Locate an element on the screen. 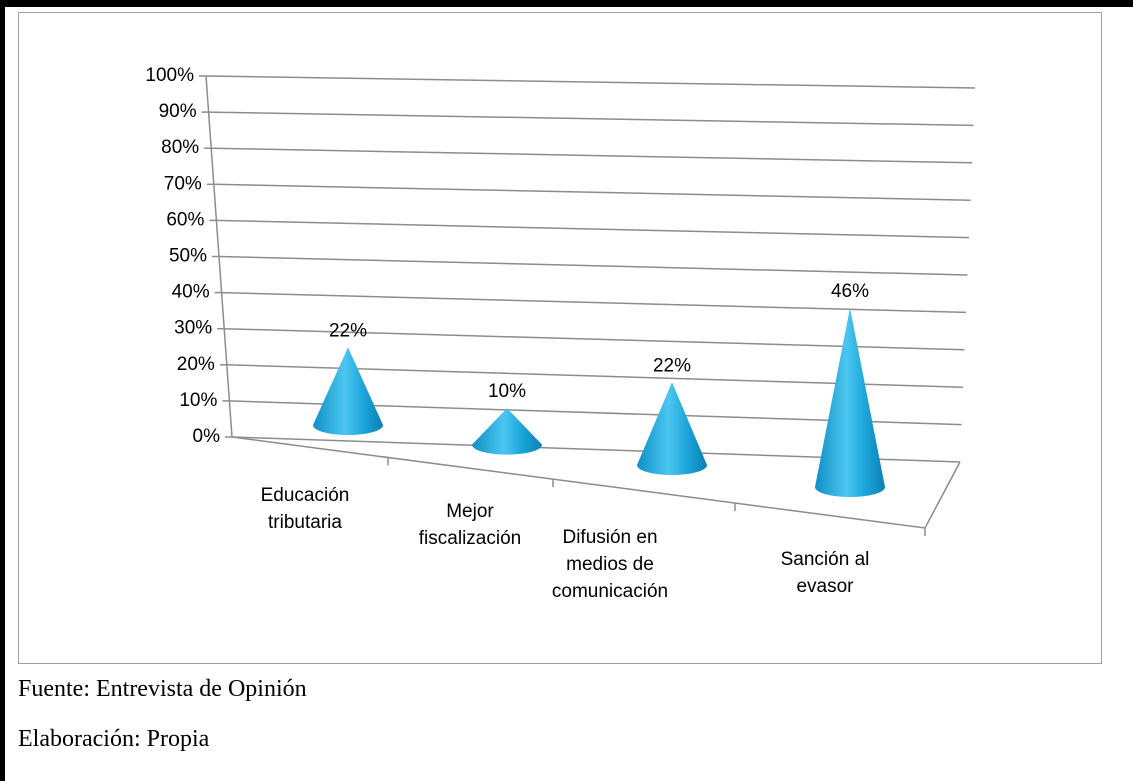 The height and width of the screenshot is (781, 1133). border-left is located at coordinates (2, 390).